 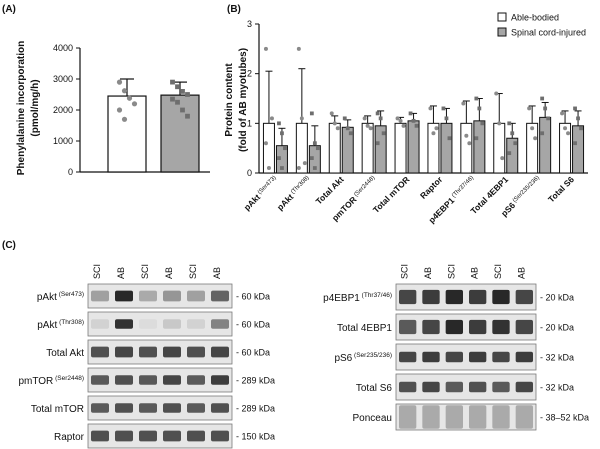 I want to click on y-tick-label: 0, so click(x=70, y=172).